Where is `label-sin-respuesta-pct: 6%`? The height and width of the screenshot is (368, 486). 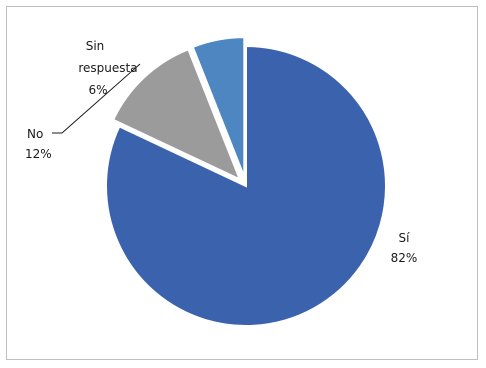 label-sin-respuesta-pct: 6% is located at coordinates (97, 90).